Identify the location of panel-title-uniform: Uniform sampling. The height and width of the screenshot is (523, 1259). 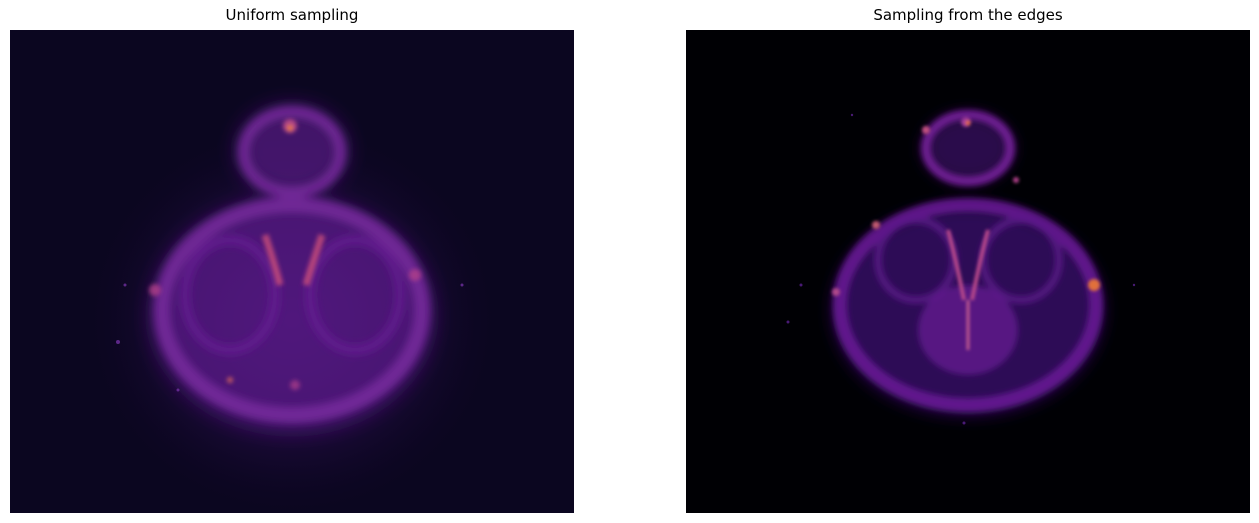
(292, 15).